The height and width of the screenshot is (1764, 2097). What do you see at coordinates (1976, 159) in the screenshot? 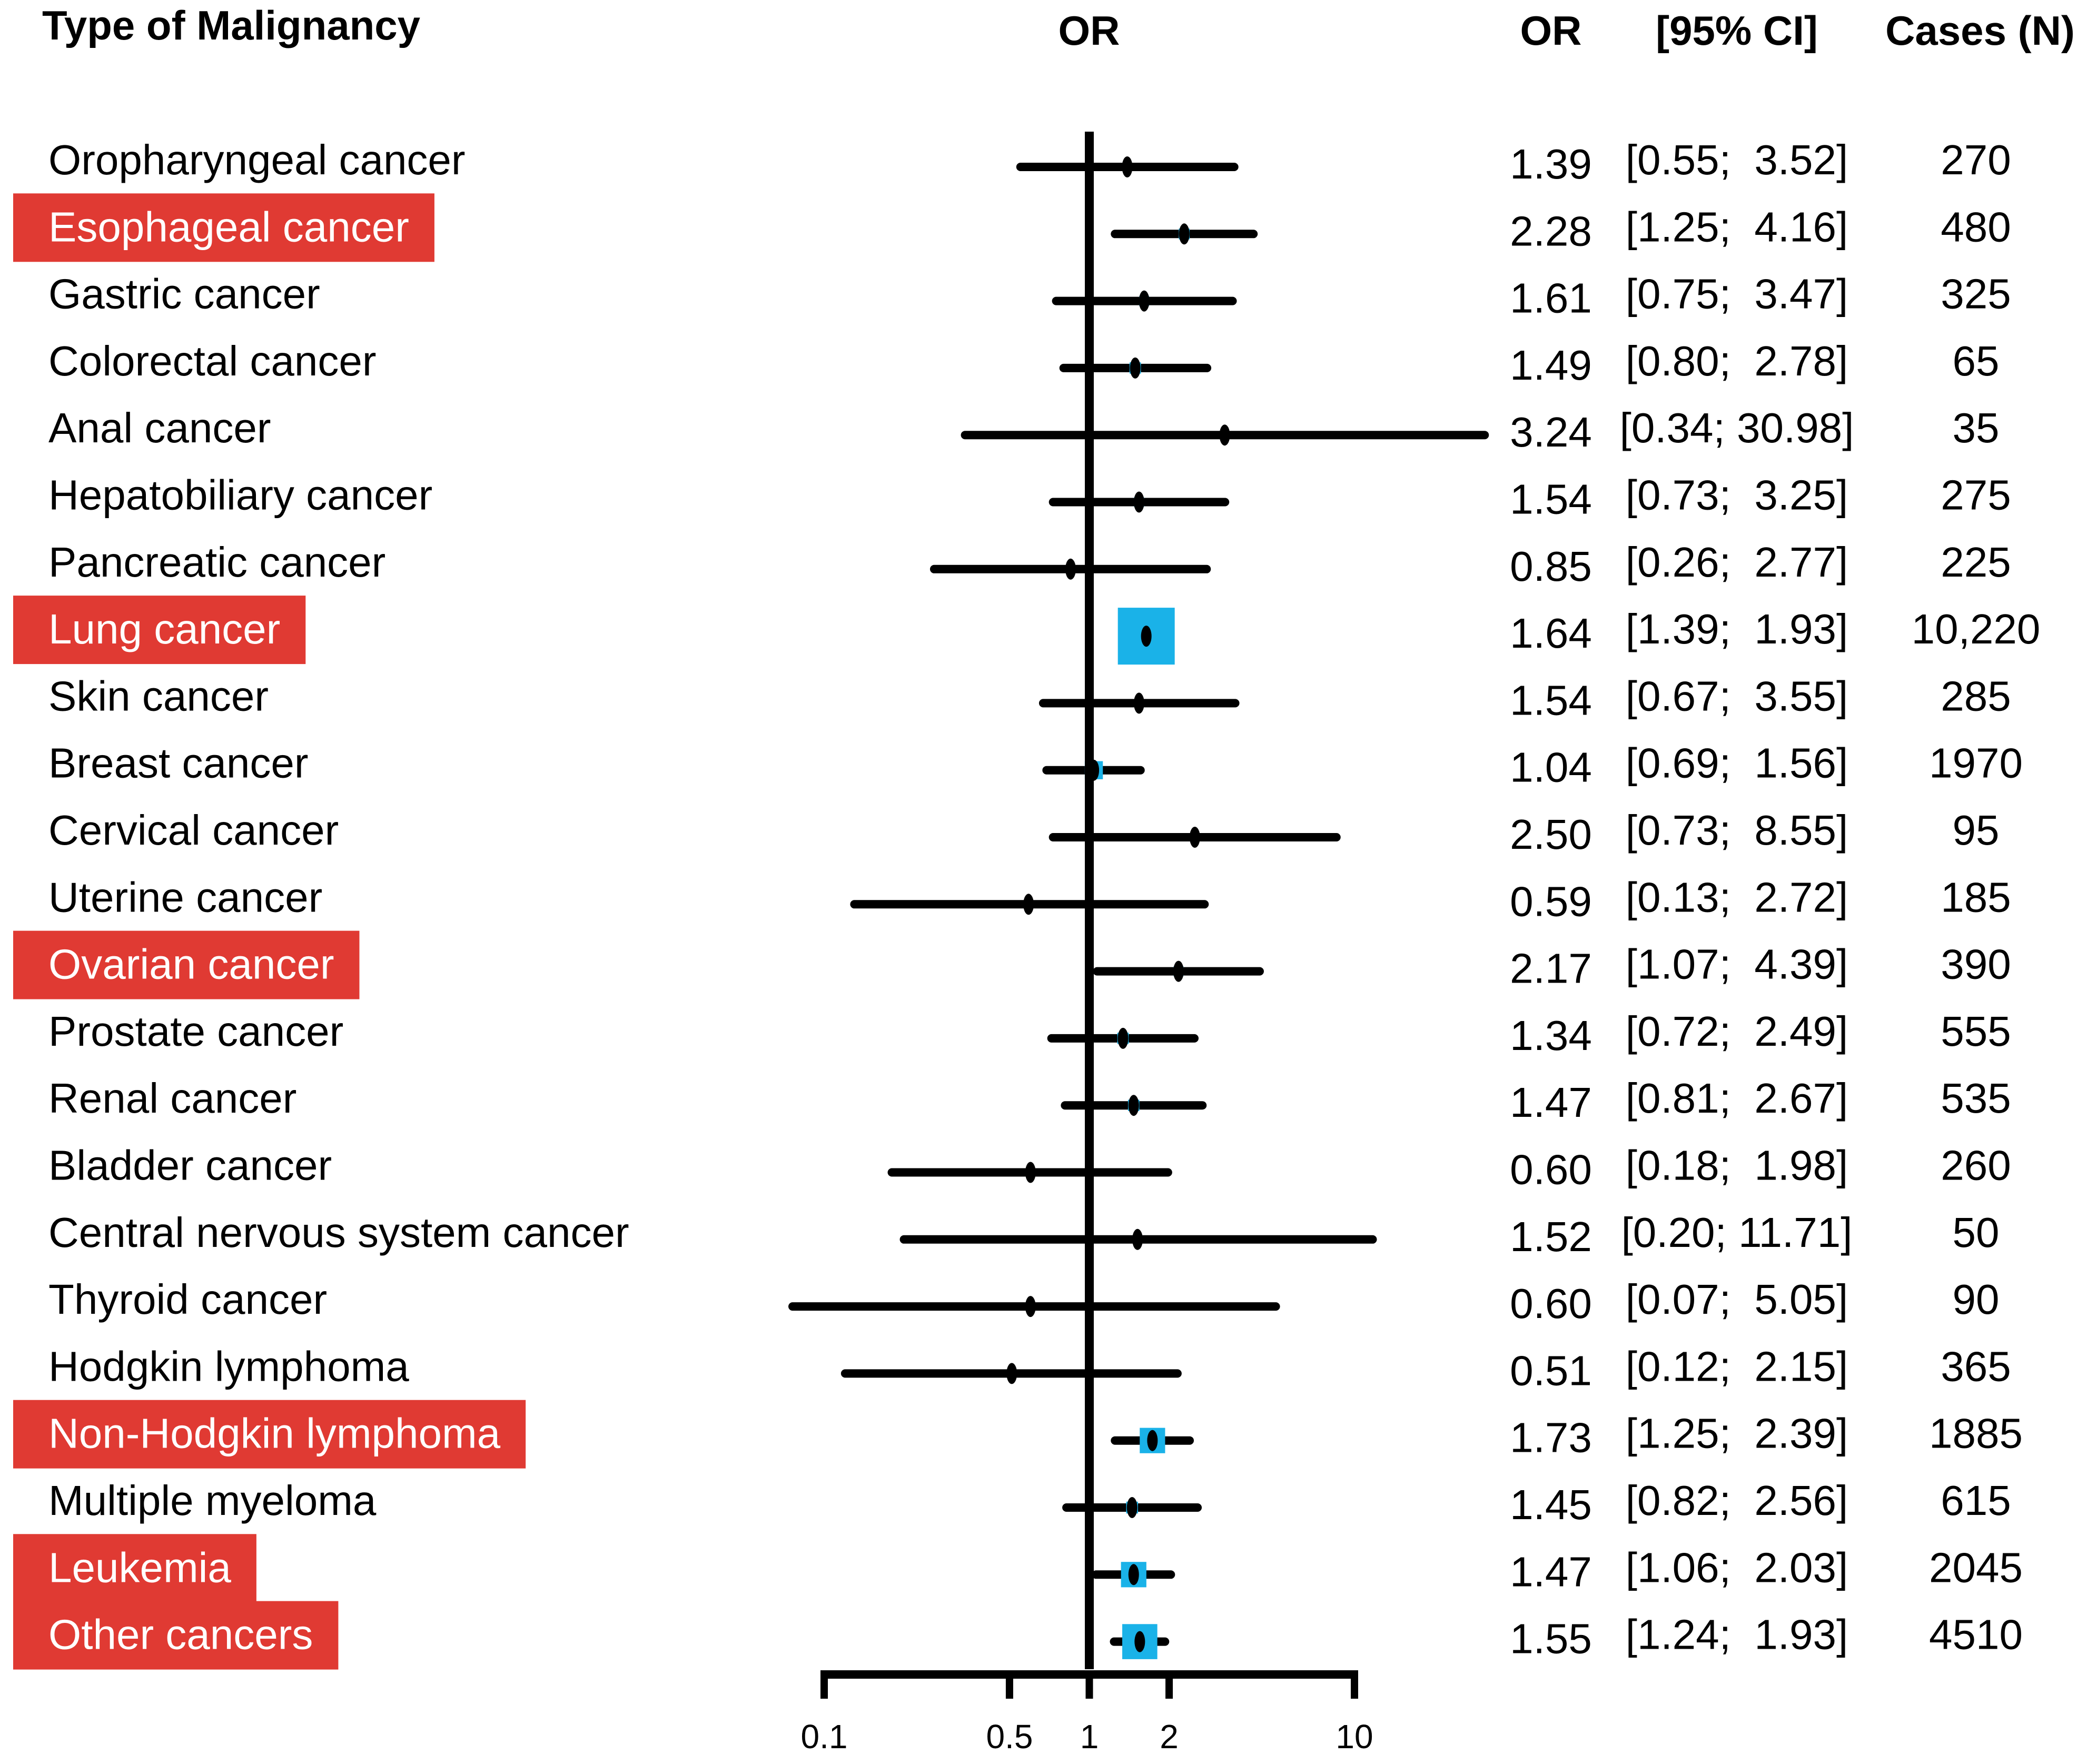
I see `cases-value: 270` at bounding box center [1976, 159].